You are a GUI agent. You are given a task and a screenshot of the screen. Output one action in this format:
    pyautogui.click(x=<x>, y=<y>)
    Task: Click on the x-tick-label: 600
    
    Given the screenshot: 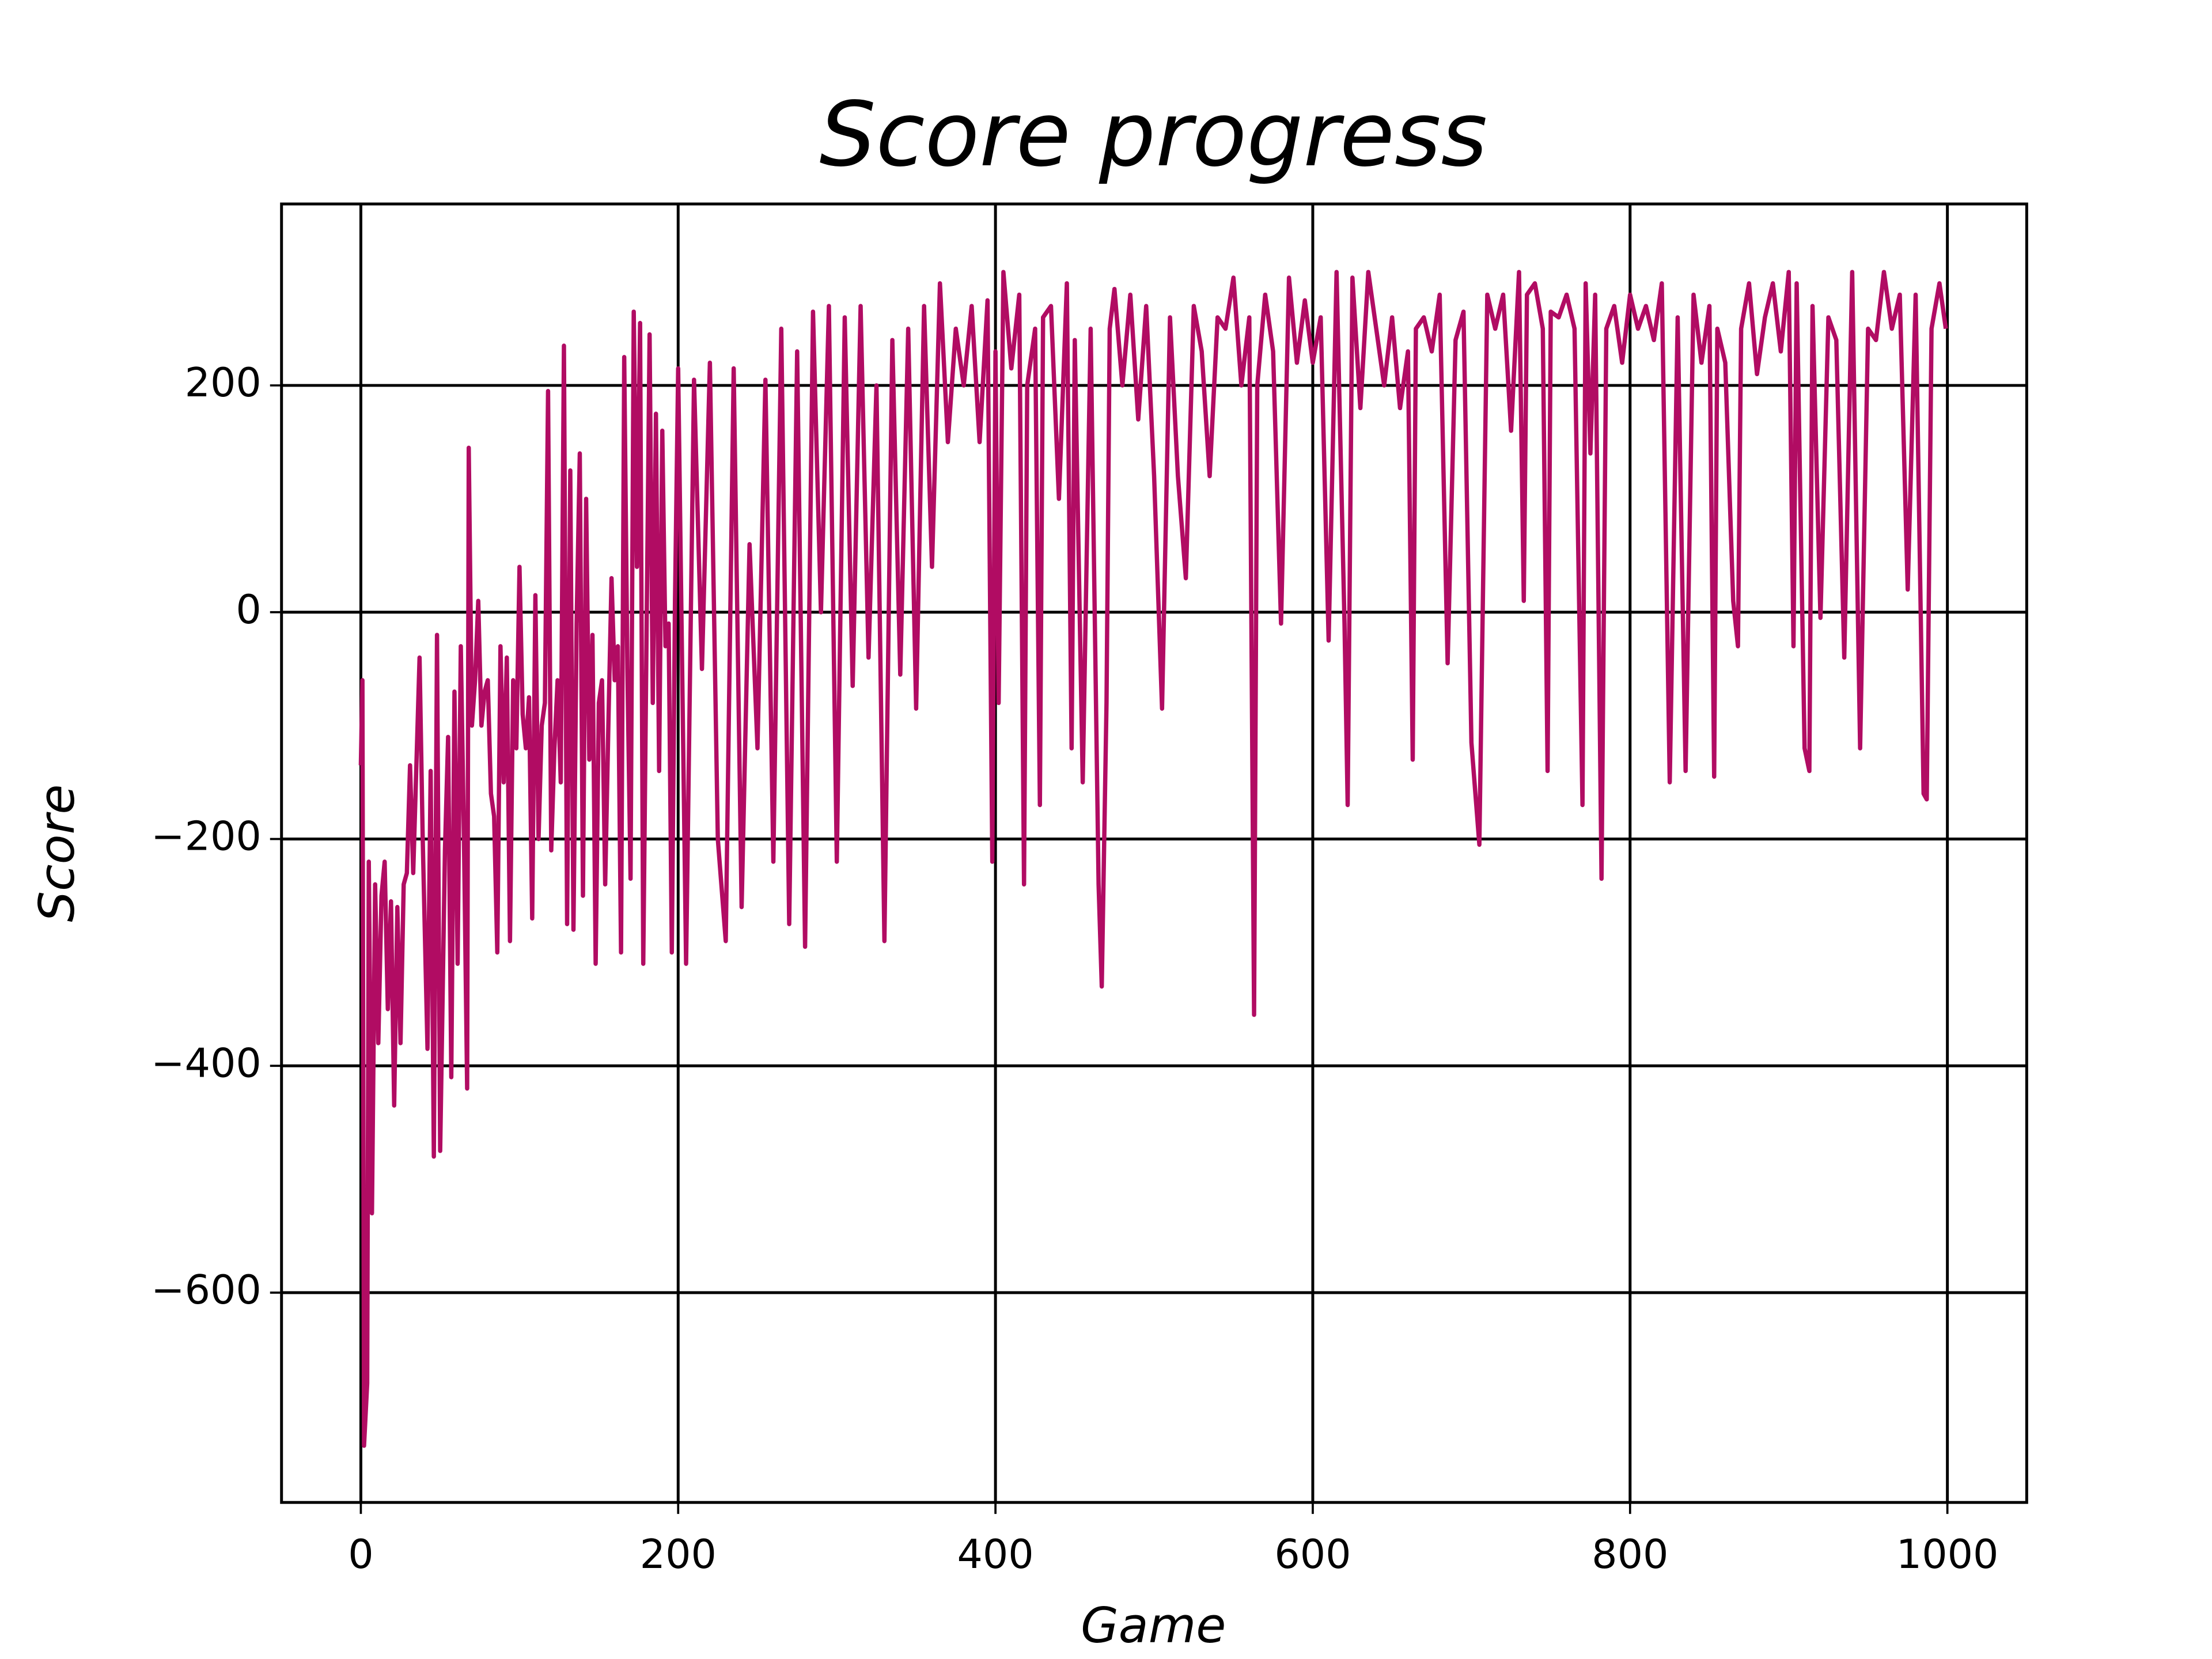 What is the action you would take?
    pyautogui.click(x=1312, y=1554)
    